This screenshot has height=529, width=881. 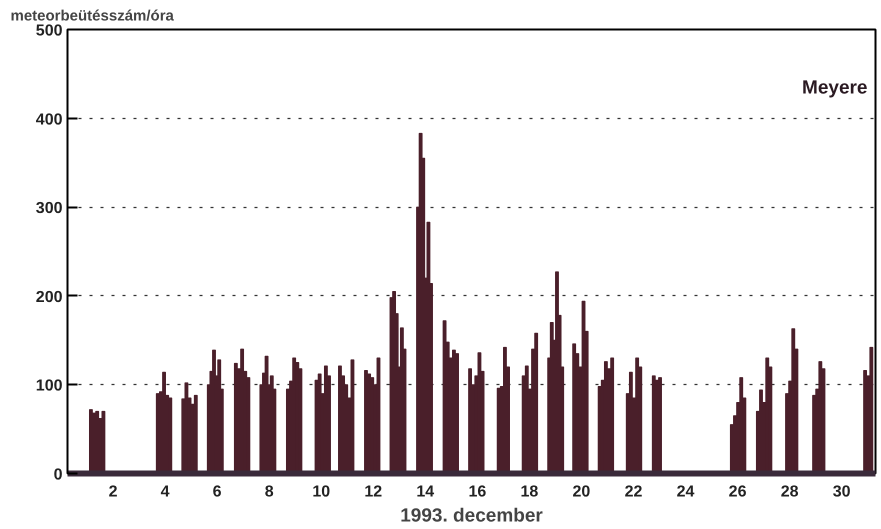 I want to click on x-axis-title: 1993. december, so click(x=472, y=516).